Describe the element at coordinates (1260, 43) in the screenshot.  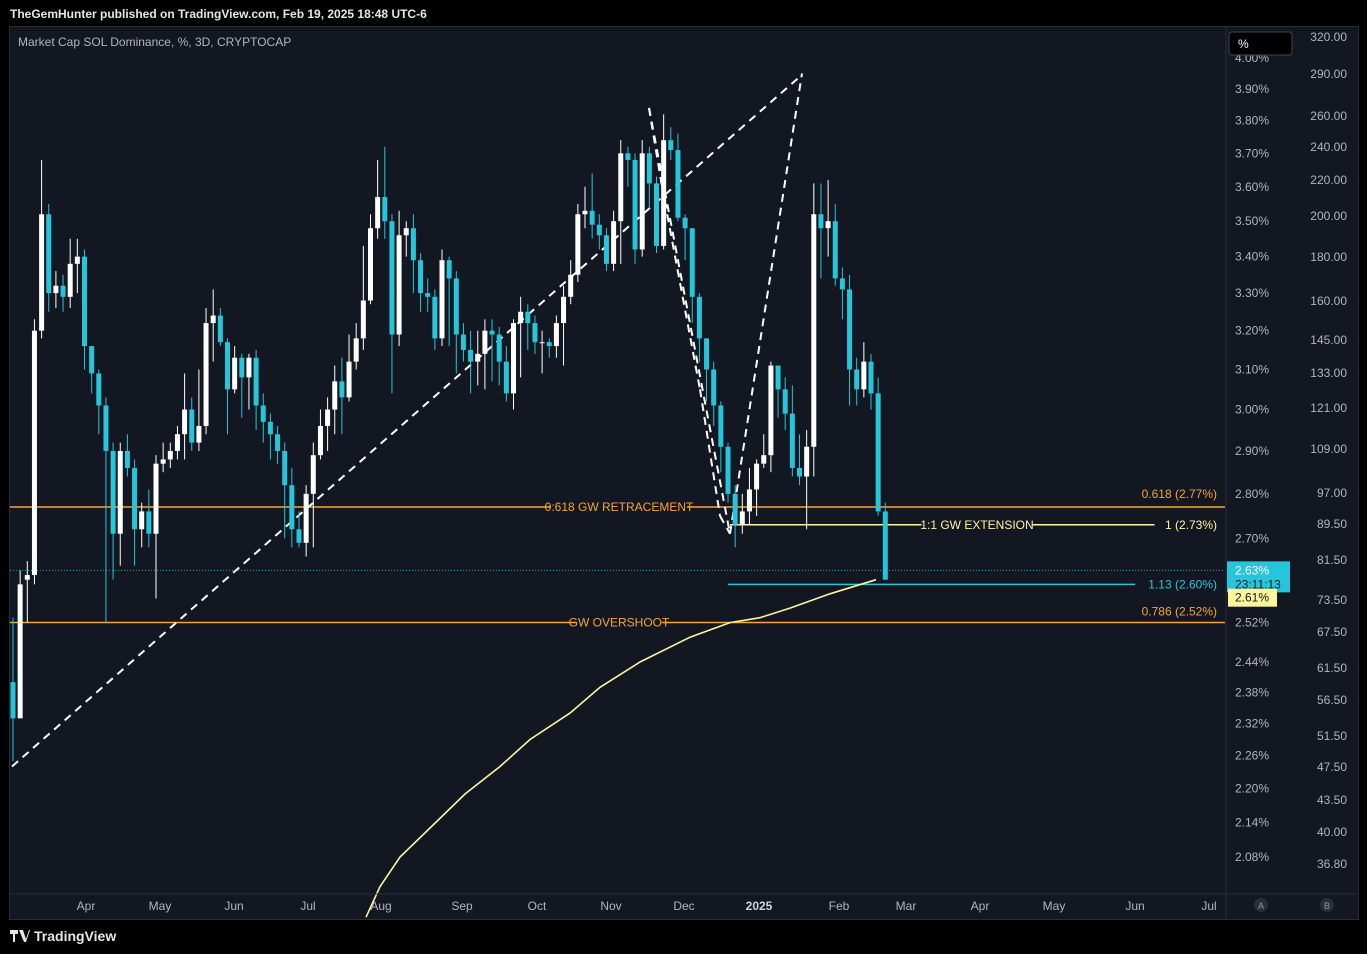
I see `unit-button` at that location.